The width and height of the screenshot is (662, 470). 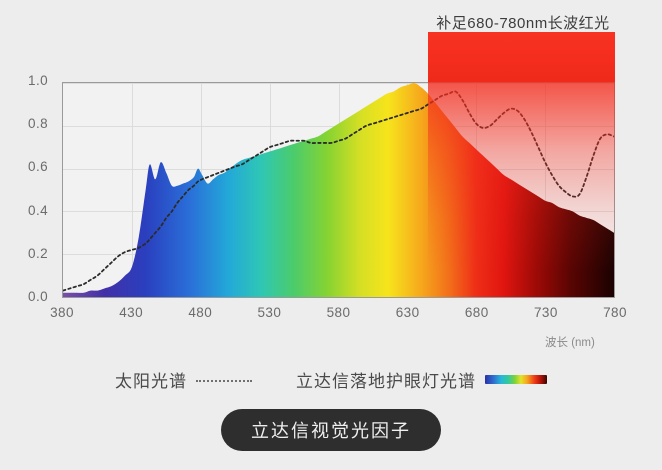 I want to click on legend-item-solar: 太阳光谱, so click(x=183, y=379).